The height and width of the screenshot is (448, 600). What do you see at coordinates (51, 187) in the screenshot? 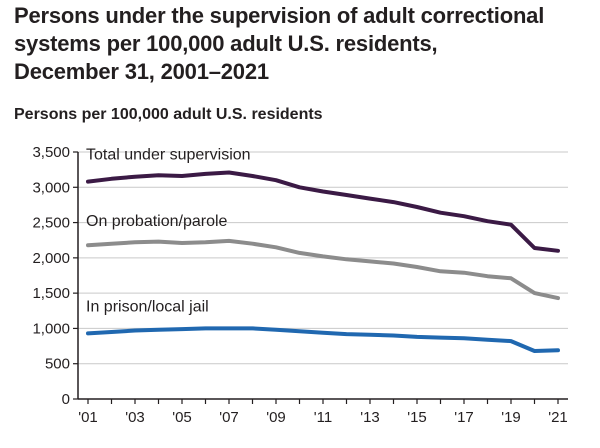
I see `y-tick-label: 3,000` at bounding box center [51, 187].